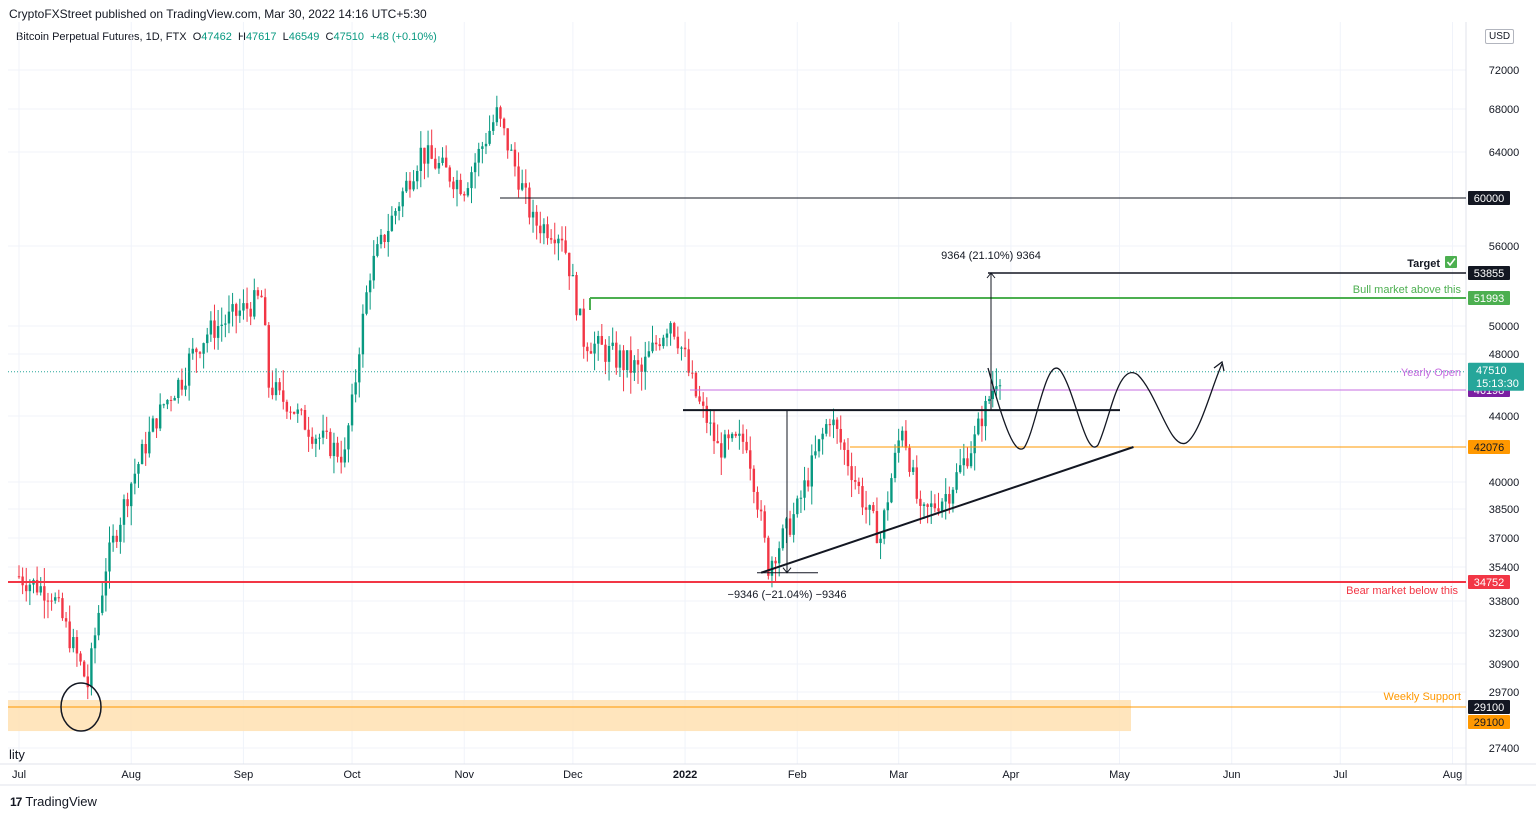  What do you see at coordinates (1504, 693) in the screenshot?
I see `y-tick-label: 29700` at bounding box center [1504, 693].